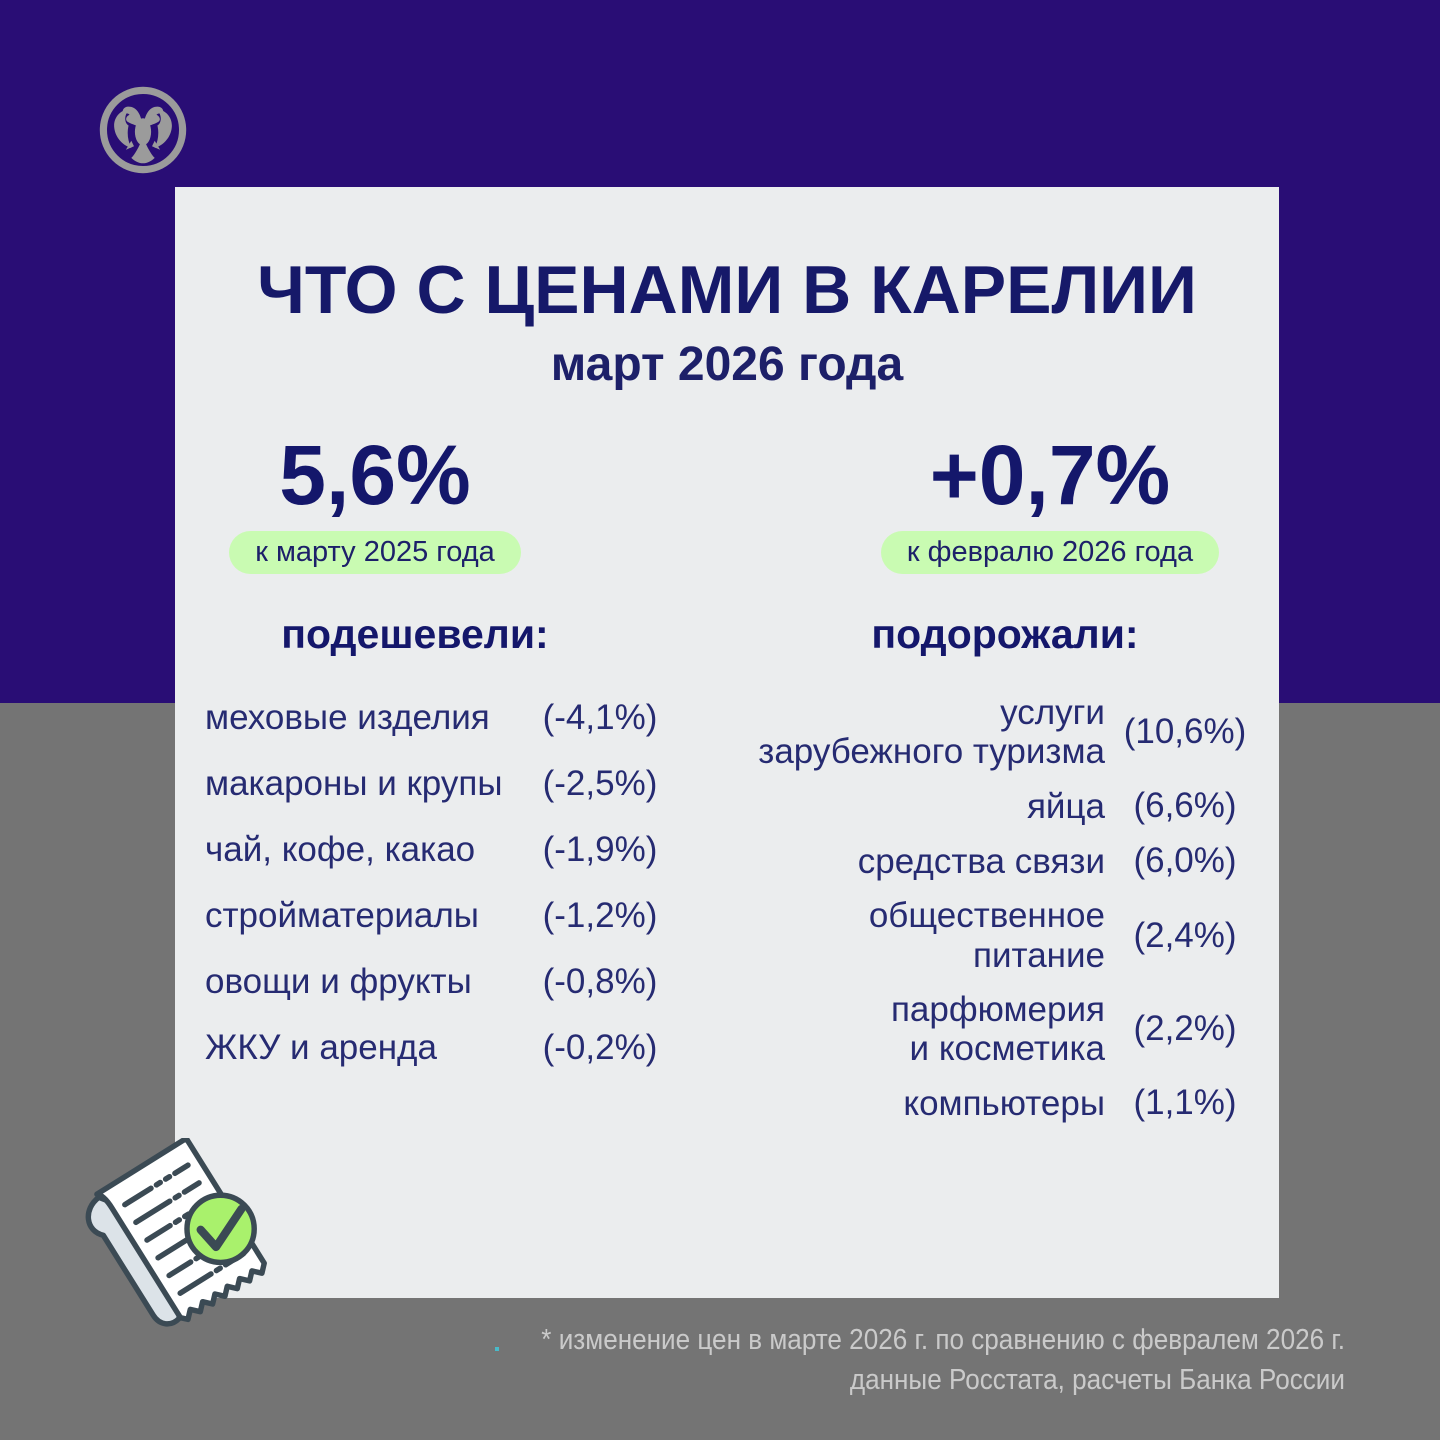 The height and width of the screenshot is (1440, 1440). I want to click on page-subtitle: март 2026 года, so click(727, 364).